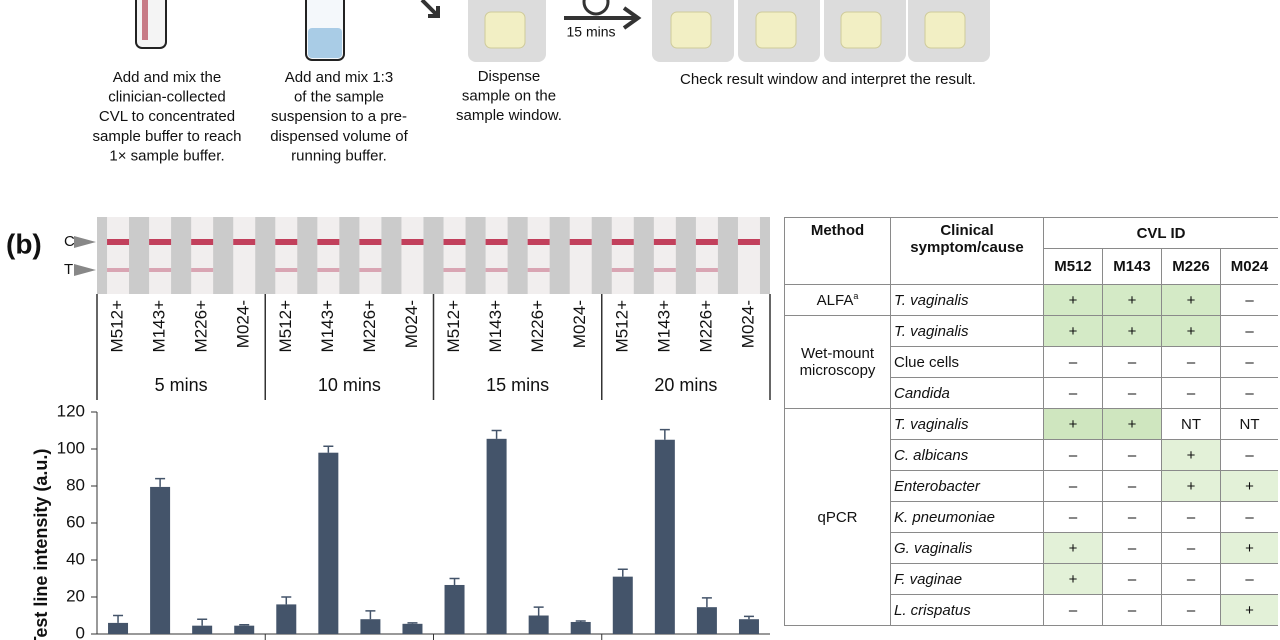 The image size is (1280, 640). I want to click on y-tick-label: 20, so click(75, 595).